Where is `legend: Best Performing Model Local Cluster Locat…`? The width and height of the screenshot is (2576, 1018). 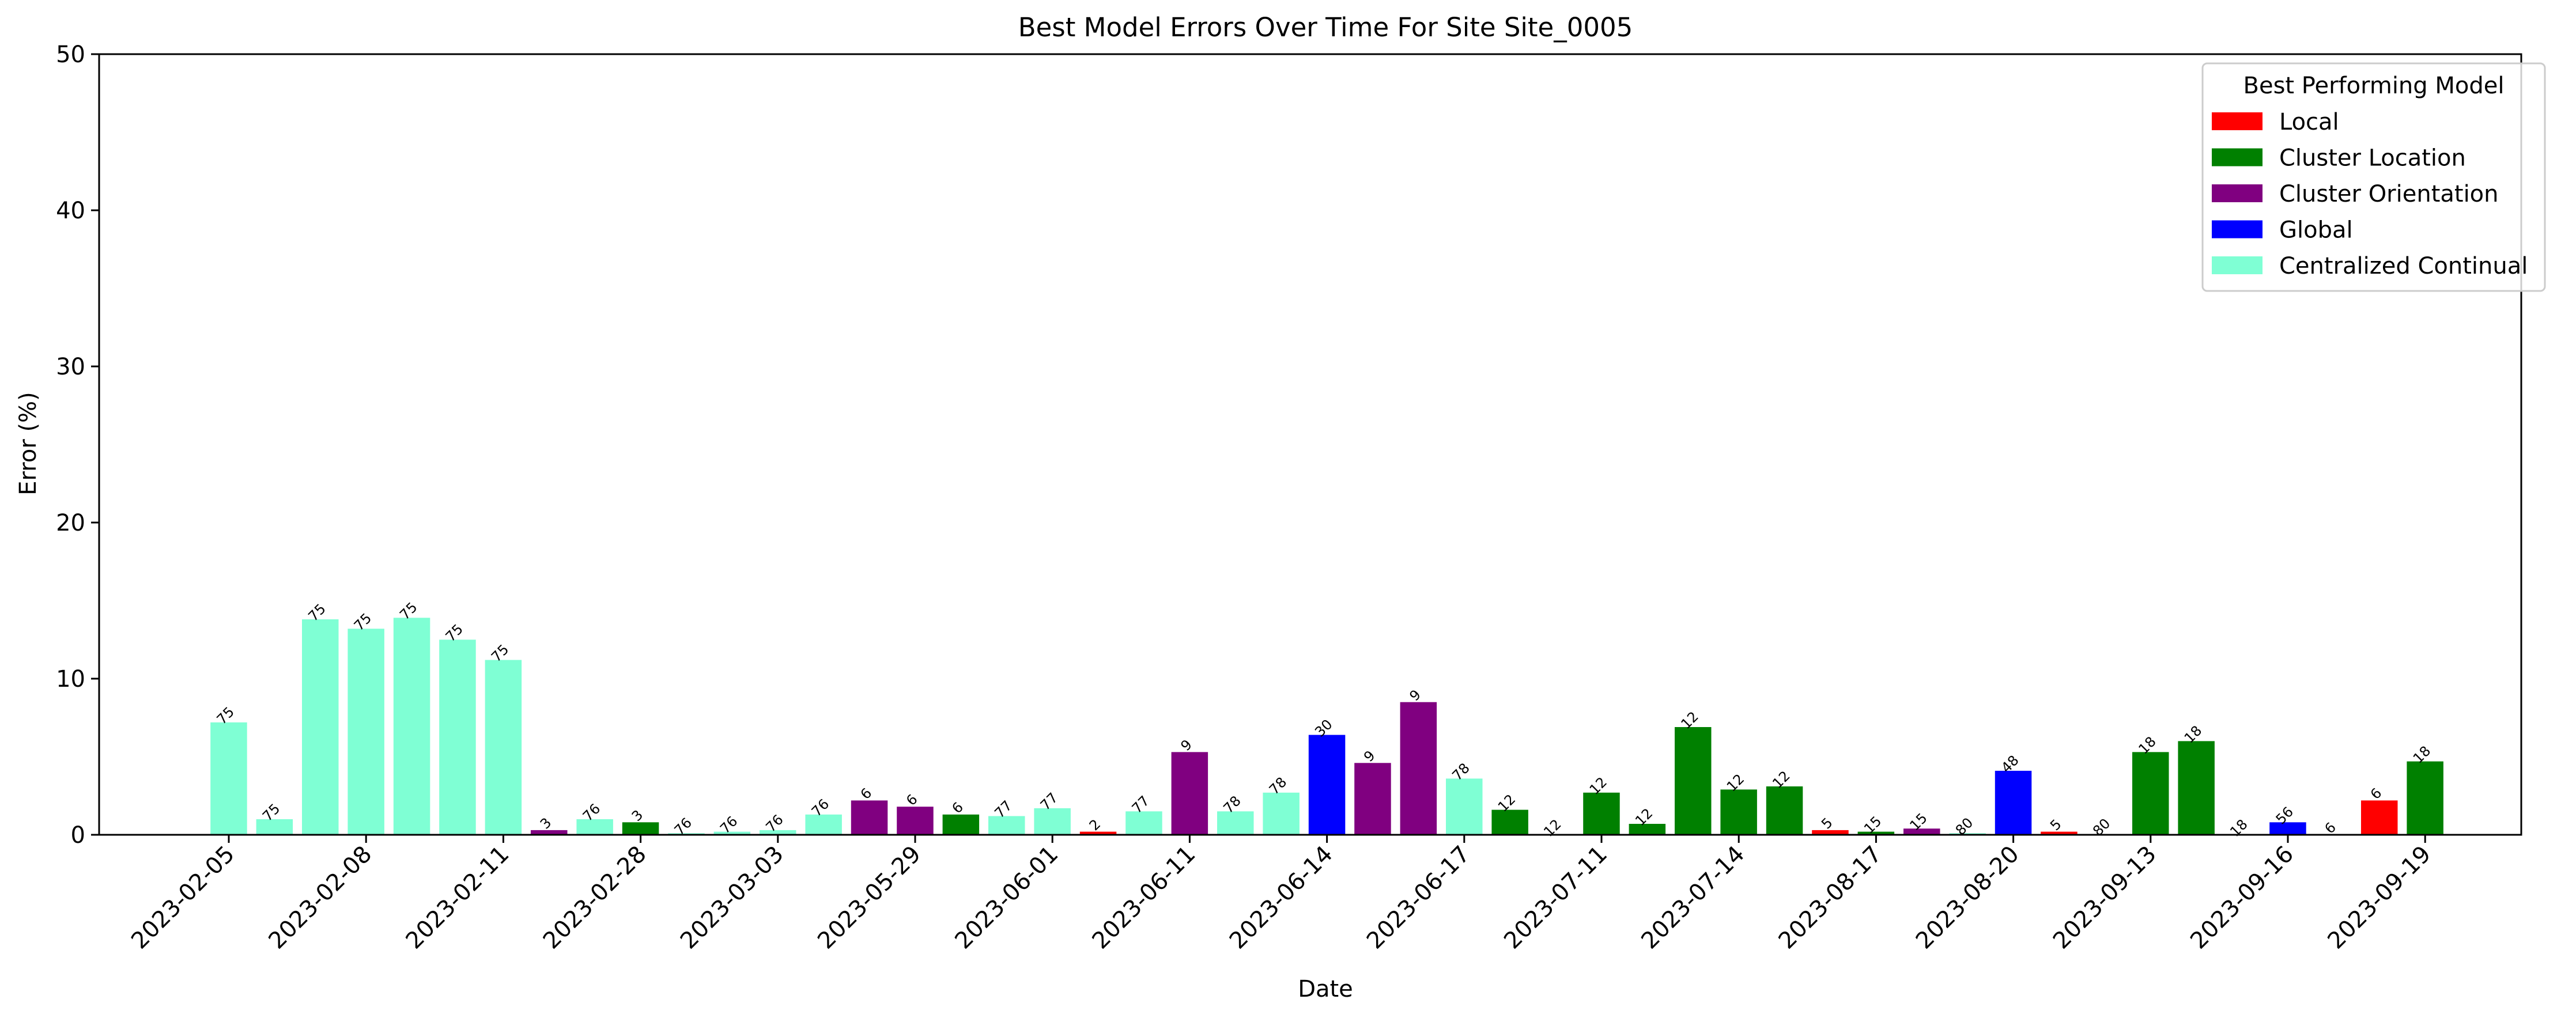
legend: Best Performing Model Local Cluster Locat… is located at coordinates (2373, 177).